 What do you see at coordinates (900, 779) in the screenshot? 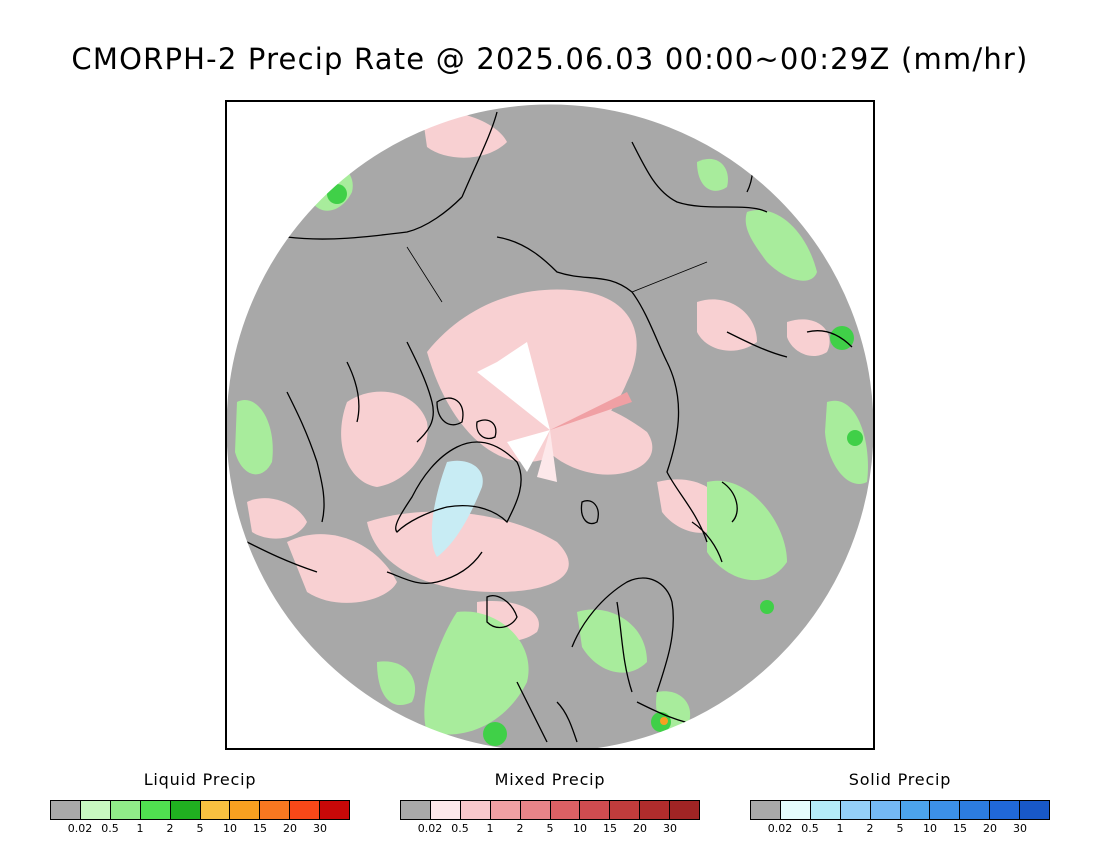
I see `legend-title: Solid Precip` at bounding box center [900, 779].